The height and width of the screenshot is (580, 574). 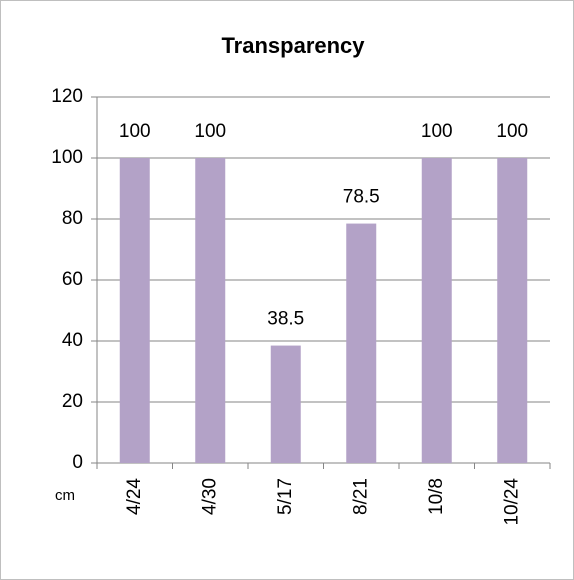 What do you see at coordinates (361, 197) in the screenshot?
I see `data-label: 78.5` at bounding box center [361, 197].